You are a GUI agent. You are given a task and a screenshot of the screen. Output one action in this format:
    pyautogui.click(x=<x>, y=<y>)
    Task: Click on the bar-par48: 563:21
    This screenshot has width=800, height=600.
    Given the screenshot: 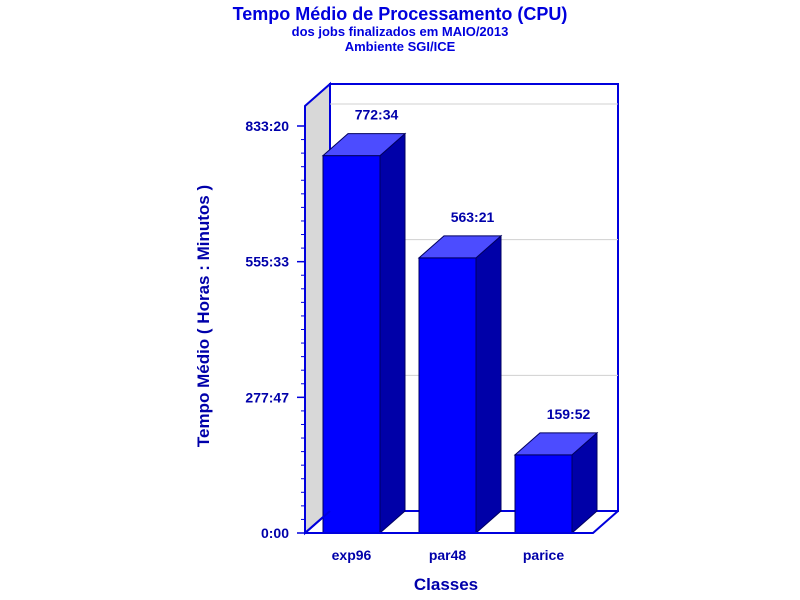 What is the action you would take?
    pyautogui.click(x=460, y=372)
    